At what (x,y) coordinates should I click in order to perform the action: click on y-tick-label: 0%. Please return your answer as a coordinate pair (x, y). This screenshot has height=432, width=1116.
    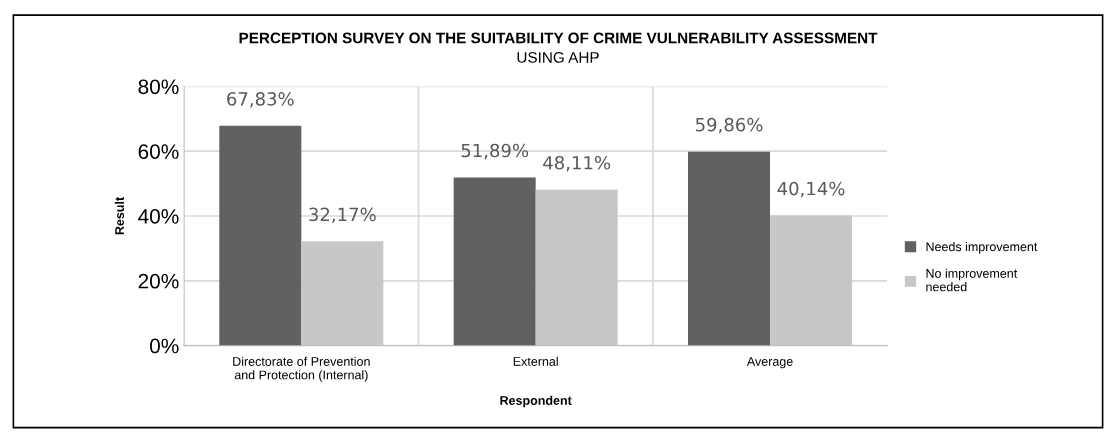
    Looking at the image, I should click on (164, 346).